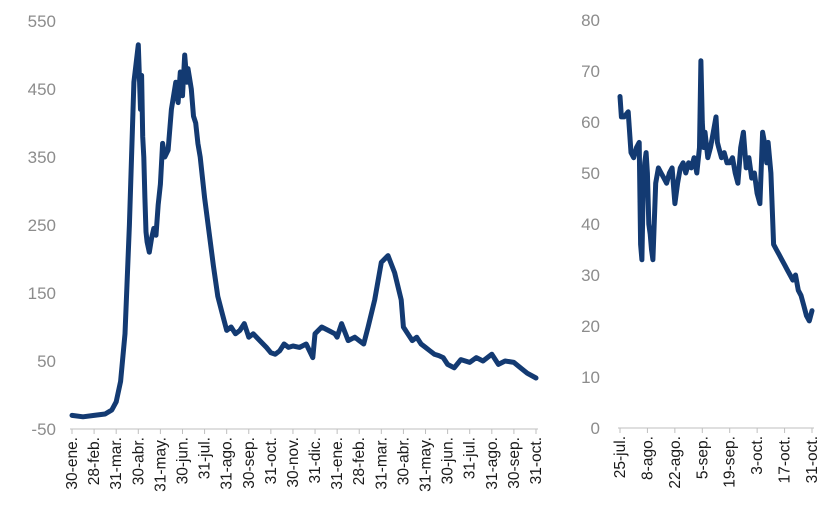  I want to click on x-tick-label-2-3: 5-sep., so click(702, 457).